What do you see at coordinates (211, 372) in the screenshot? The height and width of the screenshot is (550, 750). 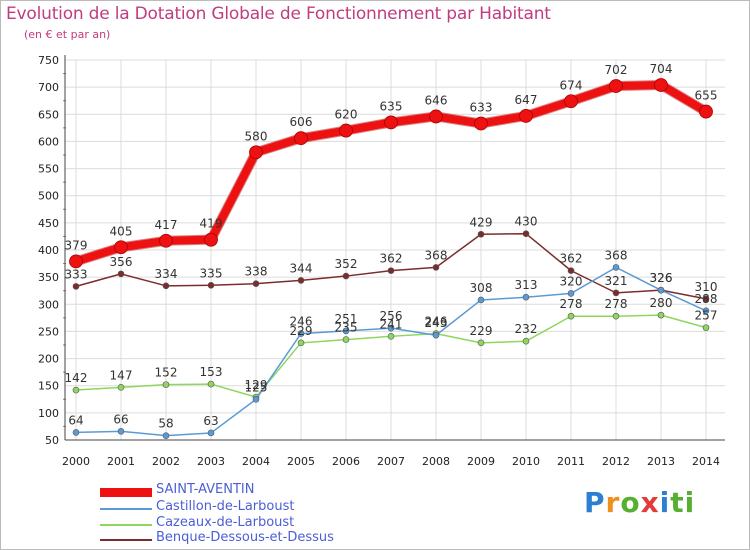 I see `data-label-cazeaux: 153` at bounding box center [211, 372].